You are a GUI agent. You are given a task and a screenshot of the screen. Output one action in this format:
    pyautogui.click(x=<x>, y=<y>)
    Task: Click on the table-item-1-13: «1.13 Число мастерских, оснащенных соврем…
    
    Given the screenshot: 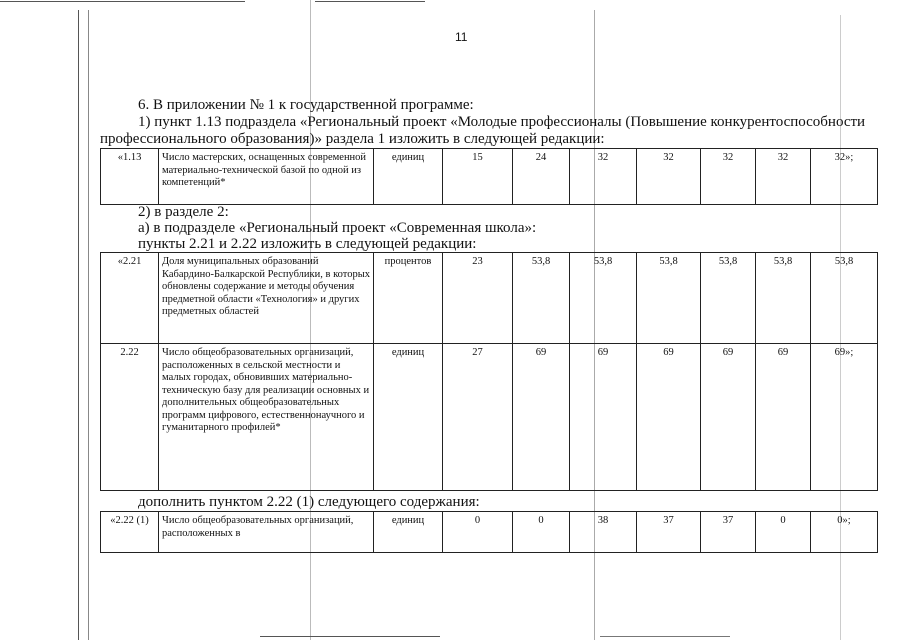 What is the action you would take?
    pyautogui.click(x=489, y=176)
    